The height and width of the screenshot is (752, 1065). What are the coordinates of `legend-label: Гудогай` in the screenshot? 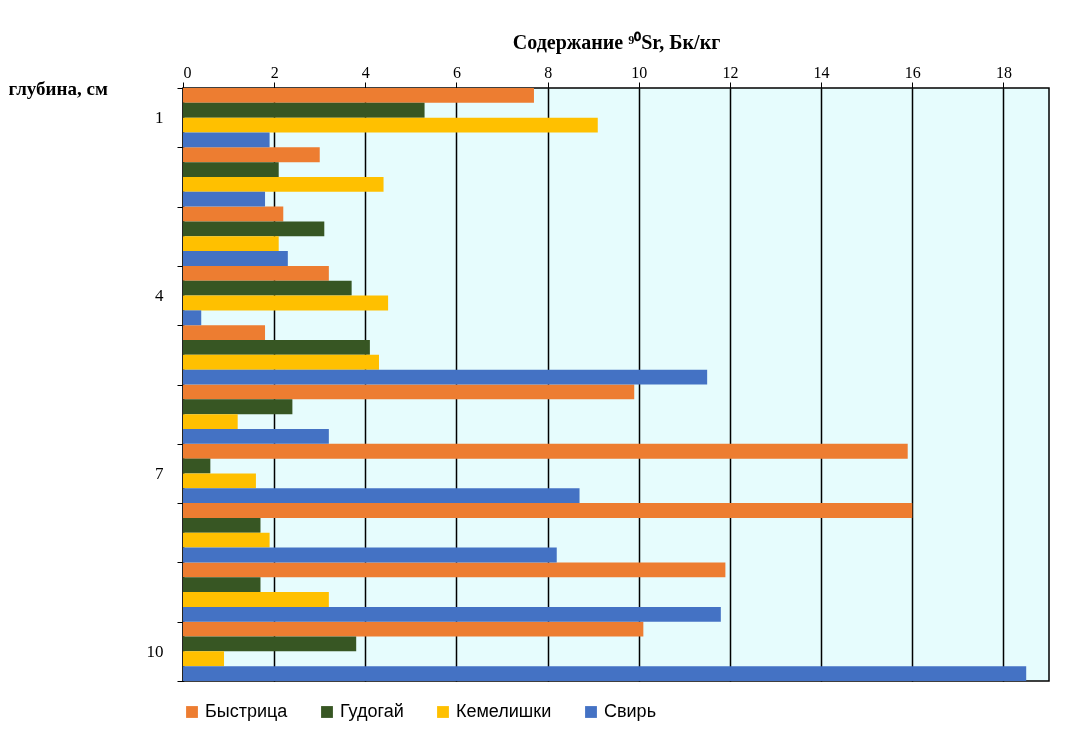 It's located at (372, 711).